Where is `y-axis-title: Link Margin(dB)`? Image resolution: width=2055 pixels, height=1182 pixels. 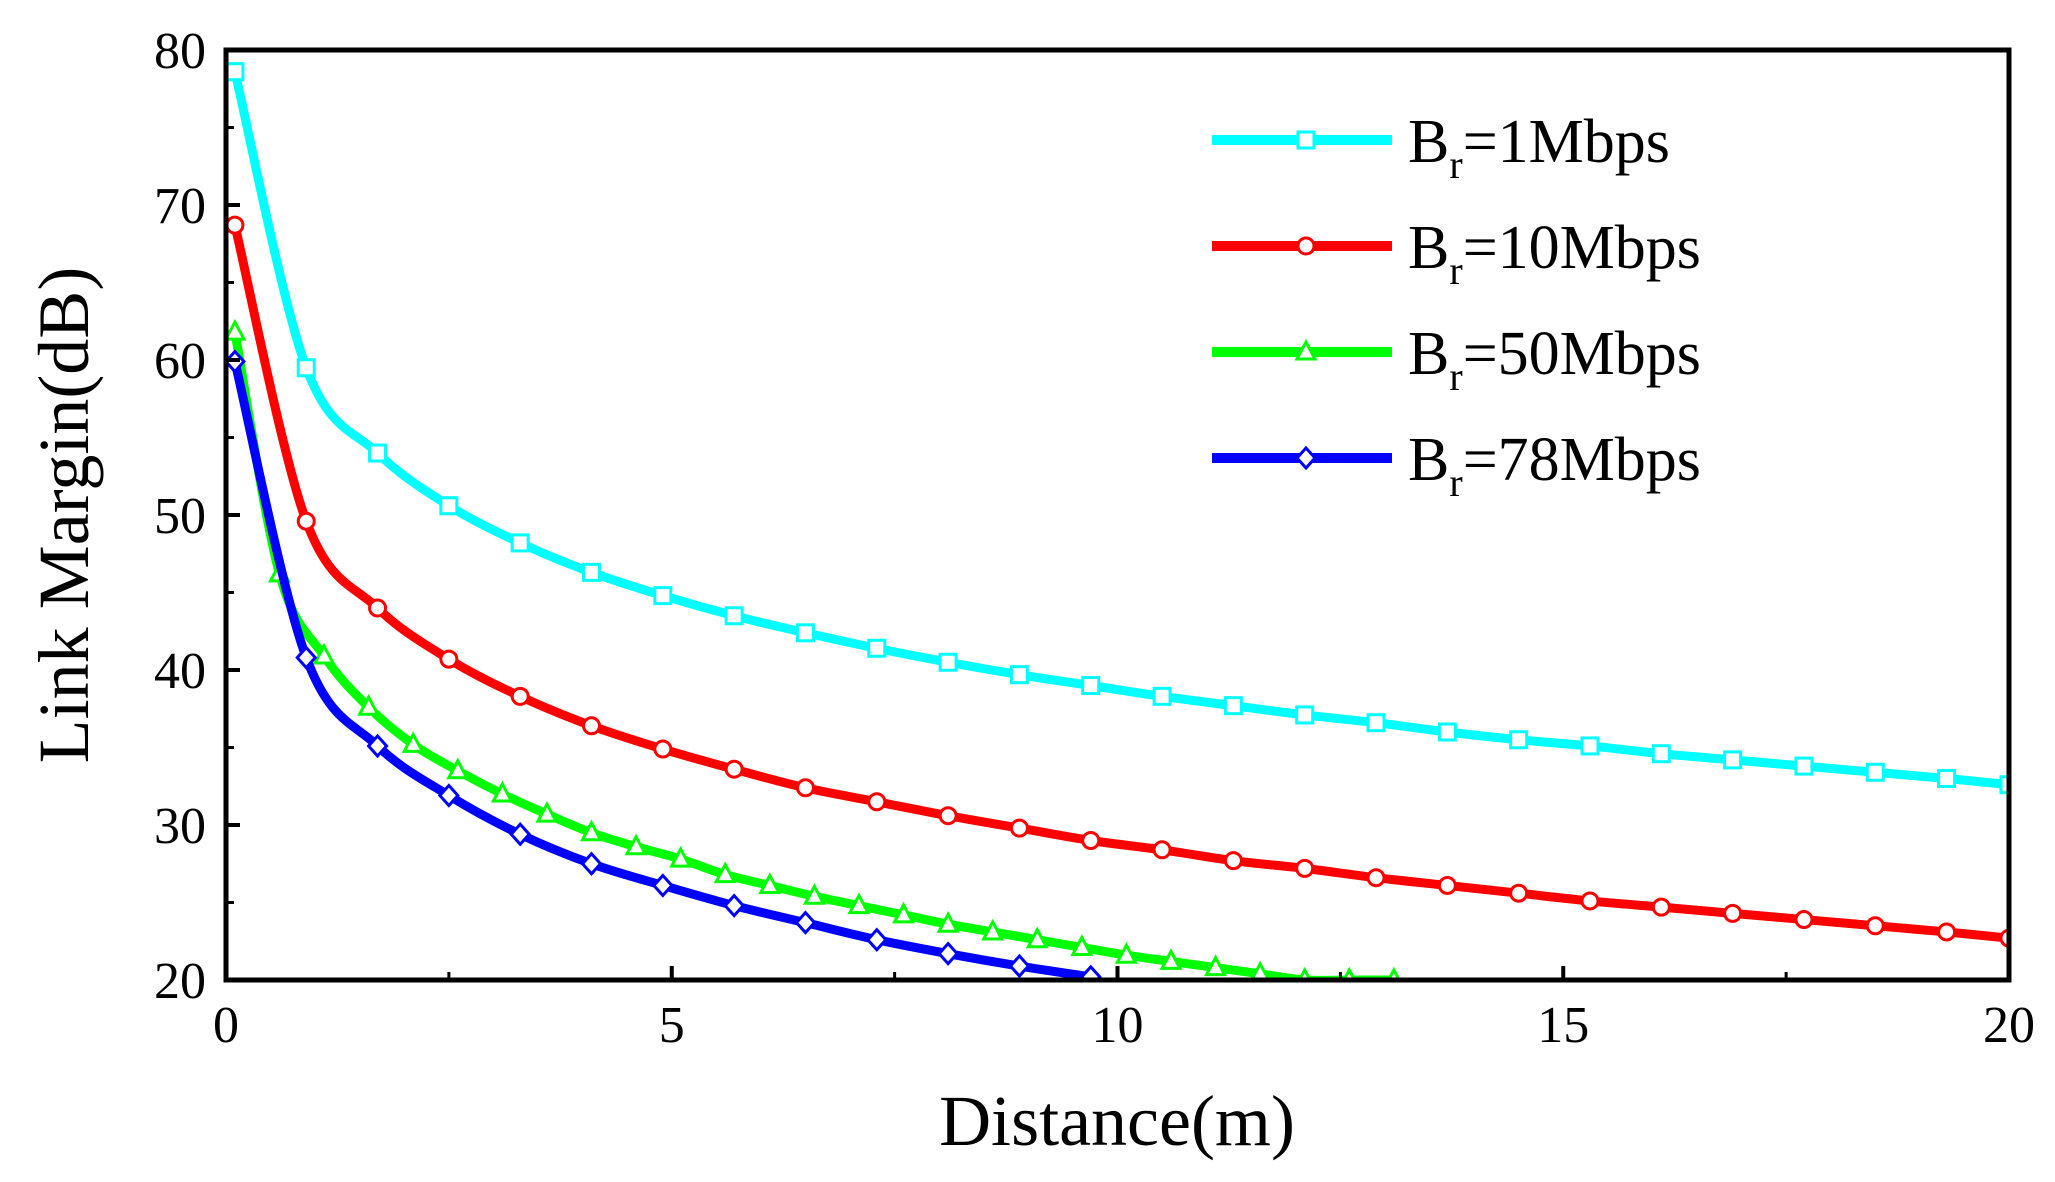
y-axis-title: Link Margin(dB) is located at coordinates (64, 515).